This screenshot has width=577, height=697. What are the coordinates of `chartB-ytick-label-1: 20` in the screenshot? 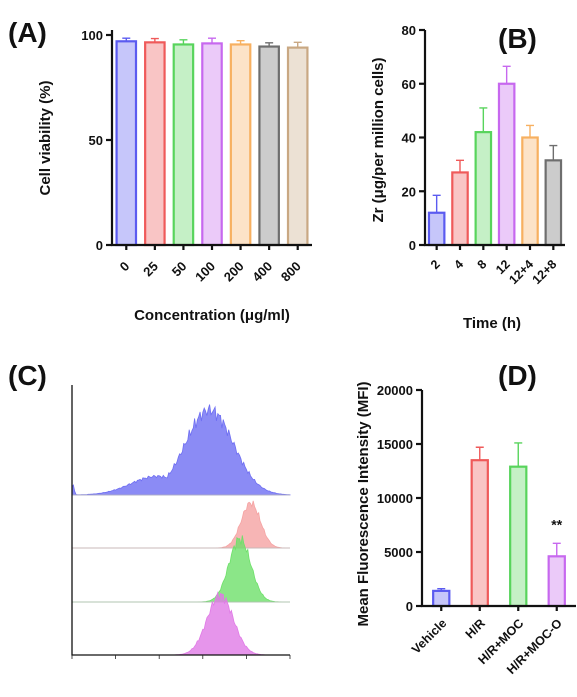 It's located at (409, 191).